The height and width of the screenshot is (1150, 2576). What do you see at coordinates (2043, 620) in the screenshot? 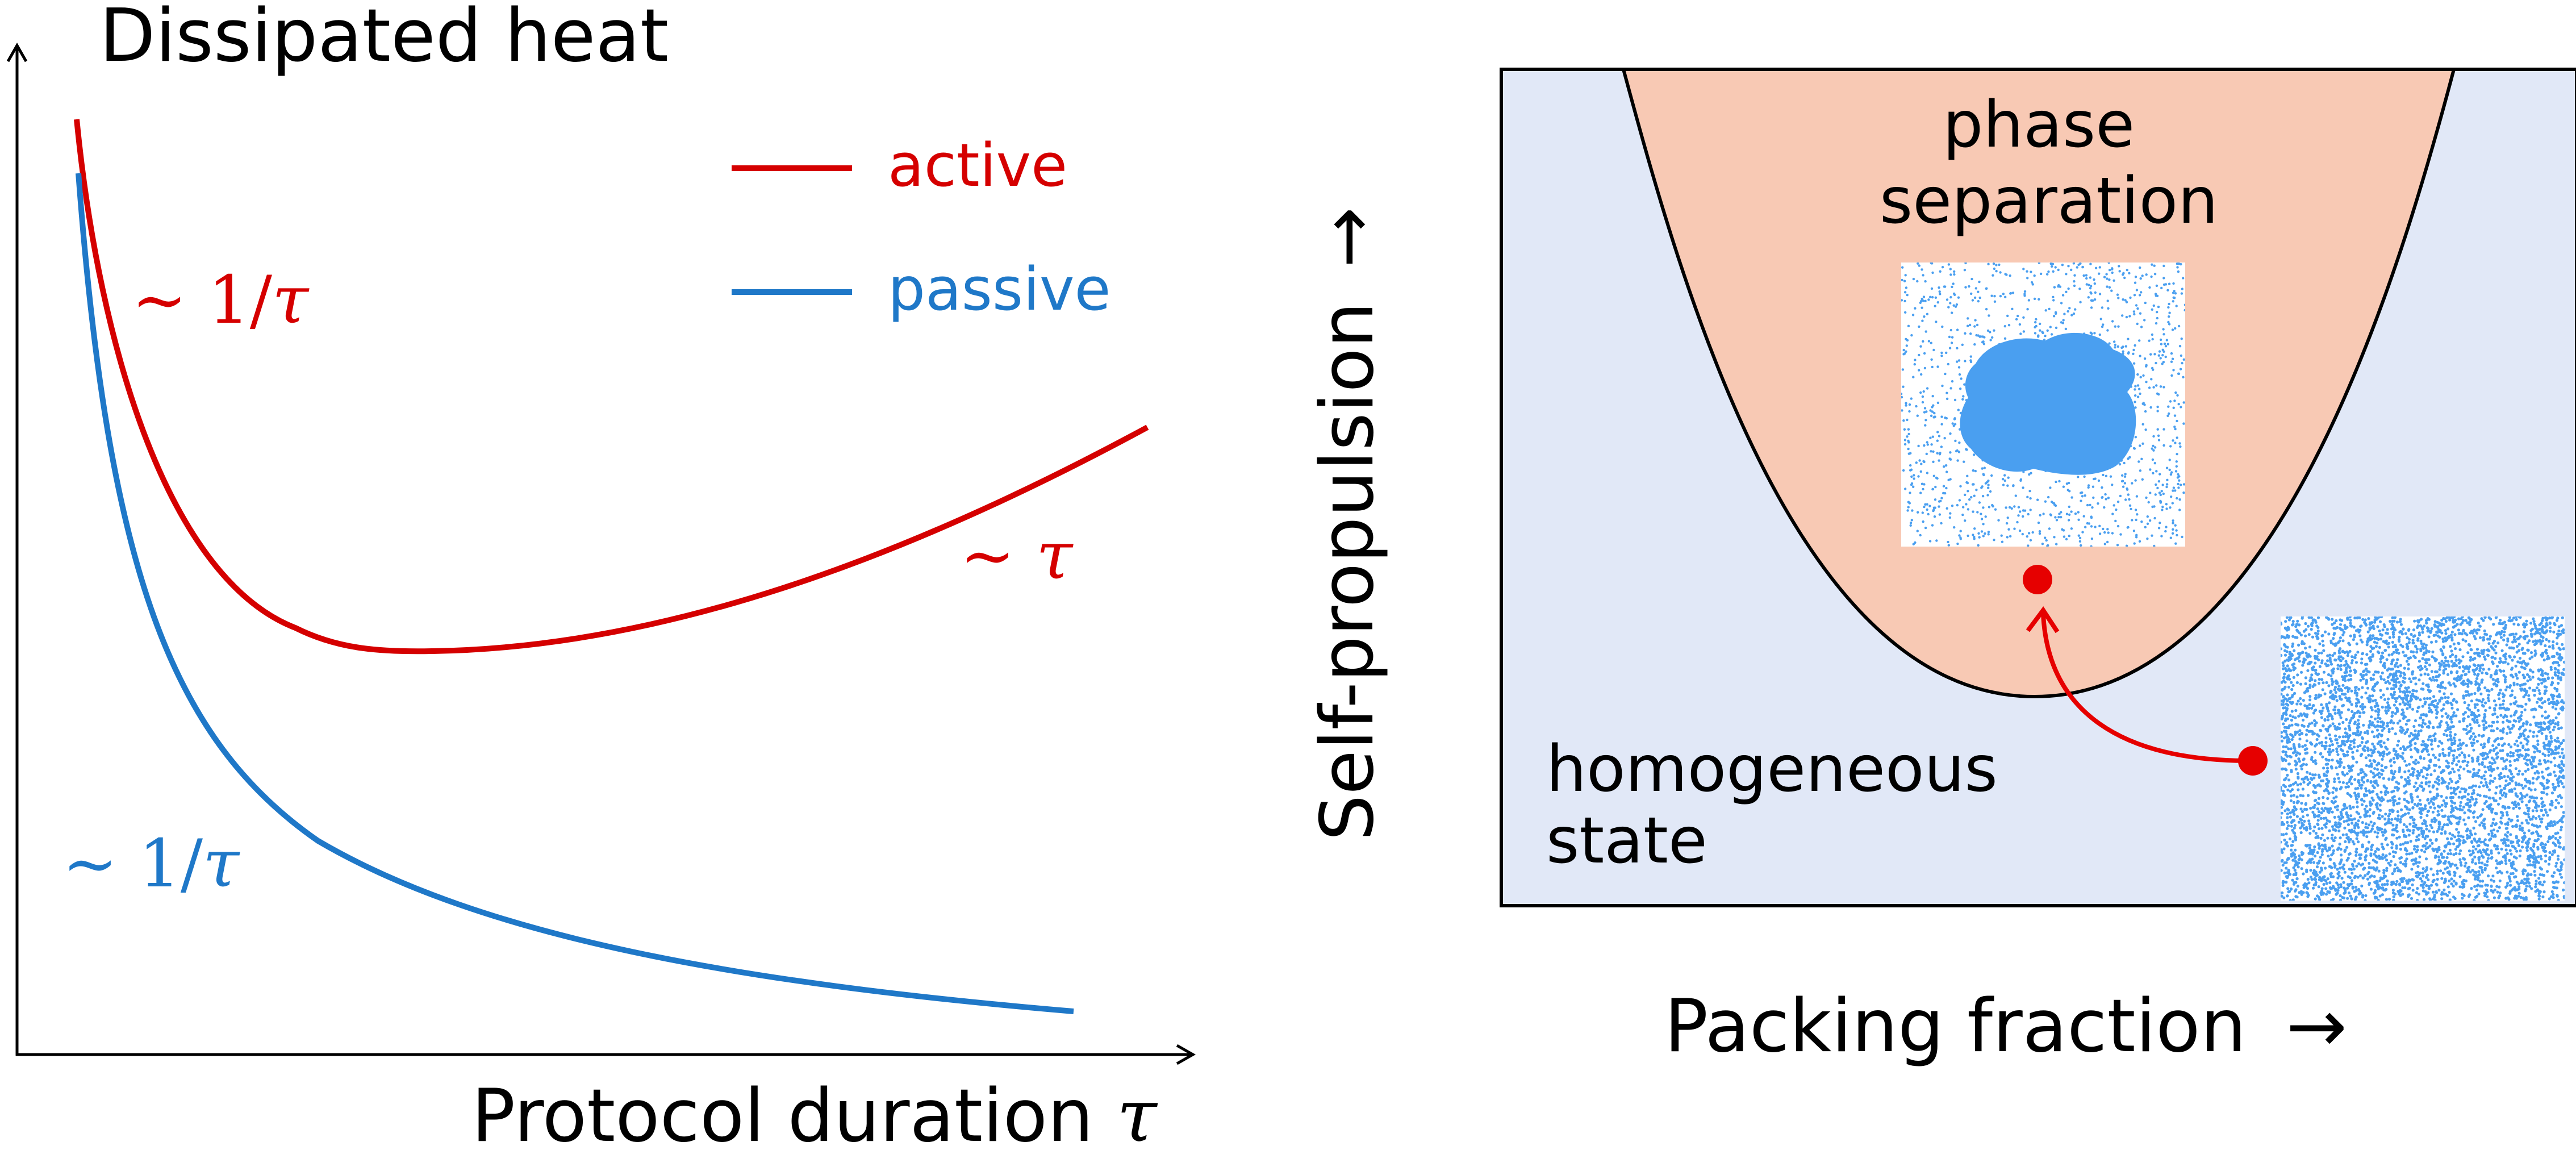
I see `transition-arrowhead` at bounding box center [2043, 620].